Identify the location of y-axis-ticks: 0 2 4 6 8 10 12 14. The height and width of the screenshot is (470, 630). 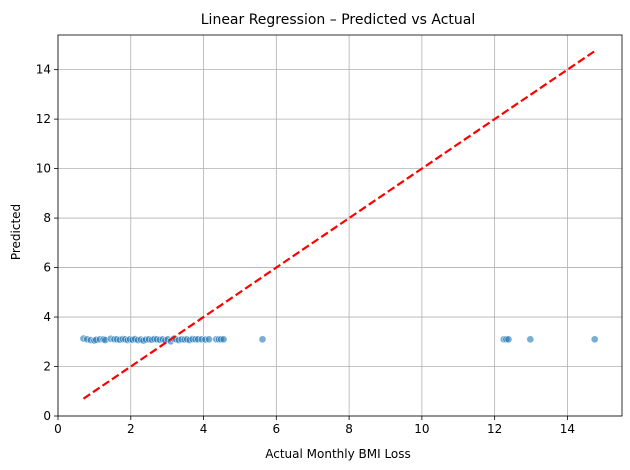
(47, 243).